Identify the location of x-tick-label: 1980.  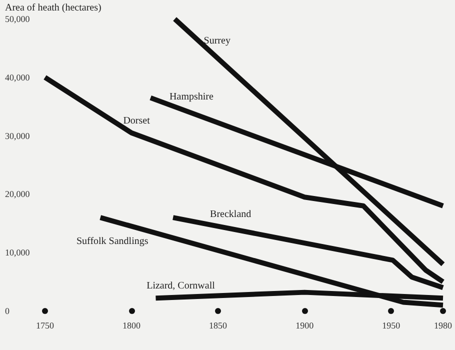
(443, 325).